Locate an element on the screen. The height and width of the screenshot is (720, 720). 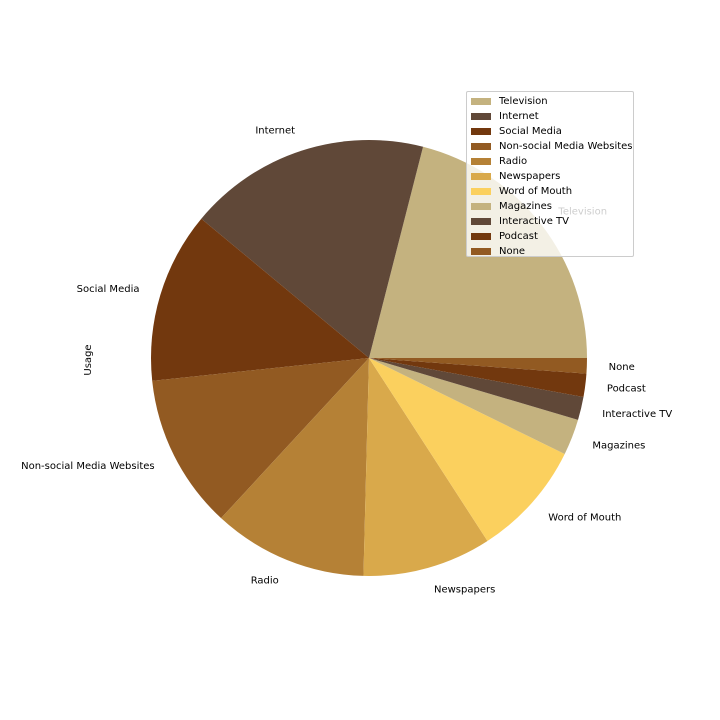
legend-item-interactive-tv: Interactive TV is located at coordinates (550, 221).